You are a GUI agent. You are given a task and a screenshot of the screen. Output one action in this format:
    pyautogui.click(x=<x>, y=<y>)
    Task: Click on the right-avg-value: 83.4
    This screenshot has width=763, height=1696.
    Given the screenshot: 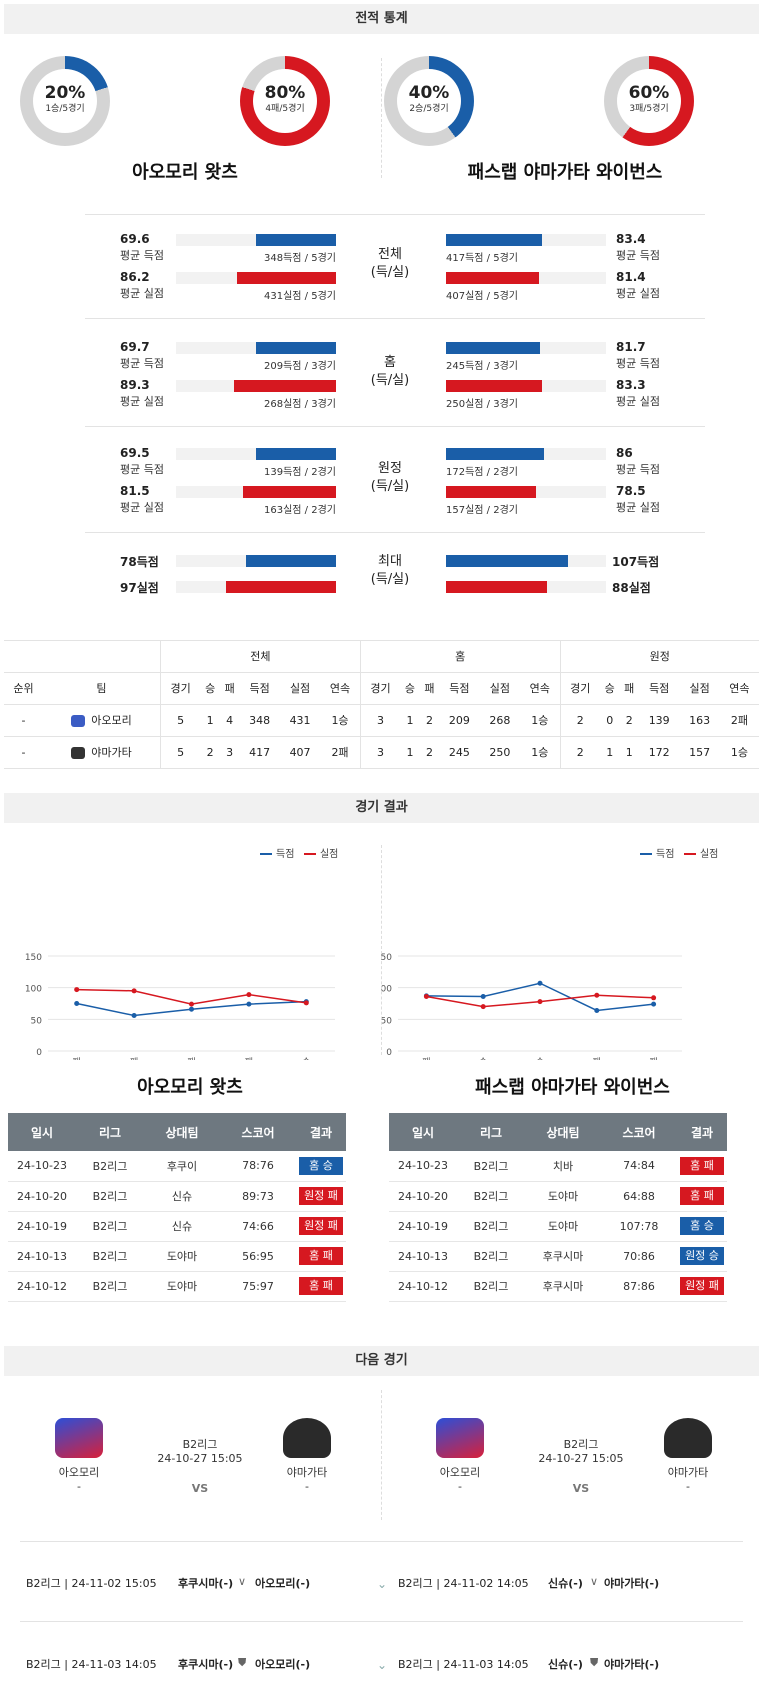 What is the action you would take?
    pyautogui.click(x=631, y=239)
    